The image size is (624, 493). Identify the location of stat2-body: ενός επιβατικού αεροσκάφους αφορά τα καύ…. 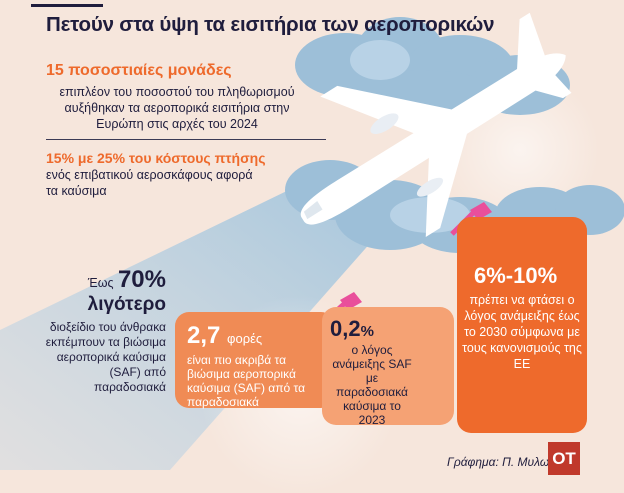
(149, 183).